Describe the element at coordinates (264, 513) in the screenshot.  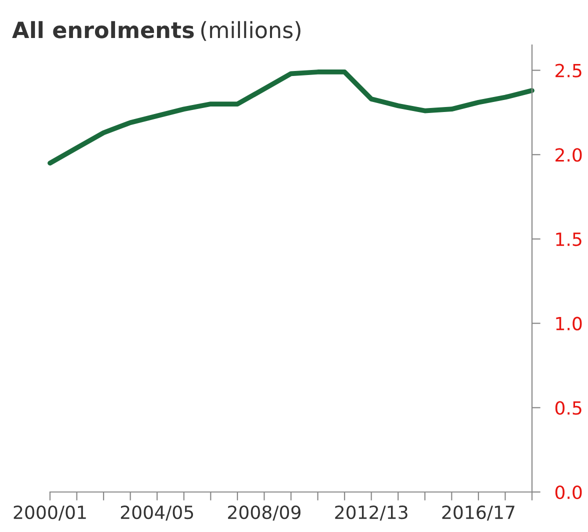
I see `x-tick-label: 2008/09` at that location.